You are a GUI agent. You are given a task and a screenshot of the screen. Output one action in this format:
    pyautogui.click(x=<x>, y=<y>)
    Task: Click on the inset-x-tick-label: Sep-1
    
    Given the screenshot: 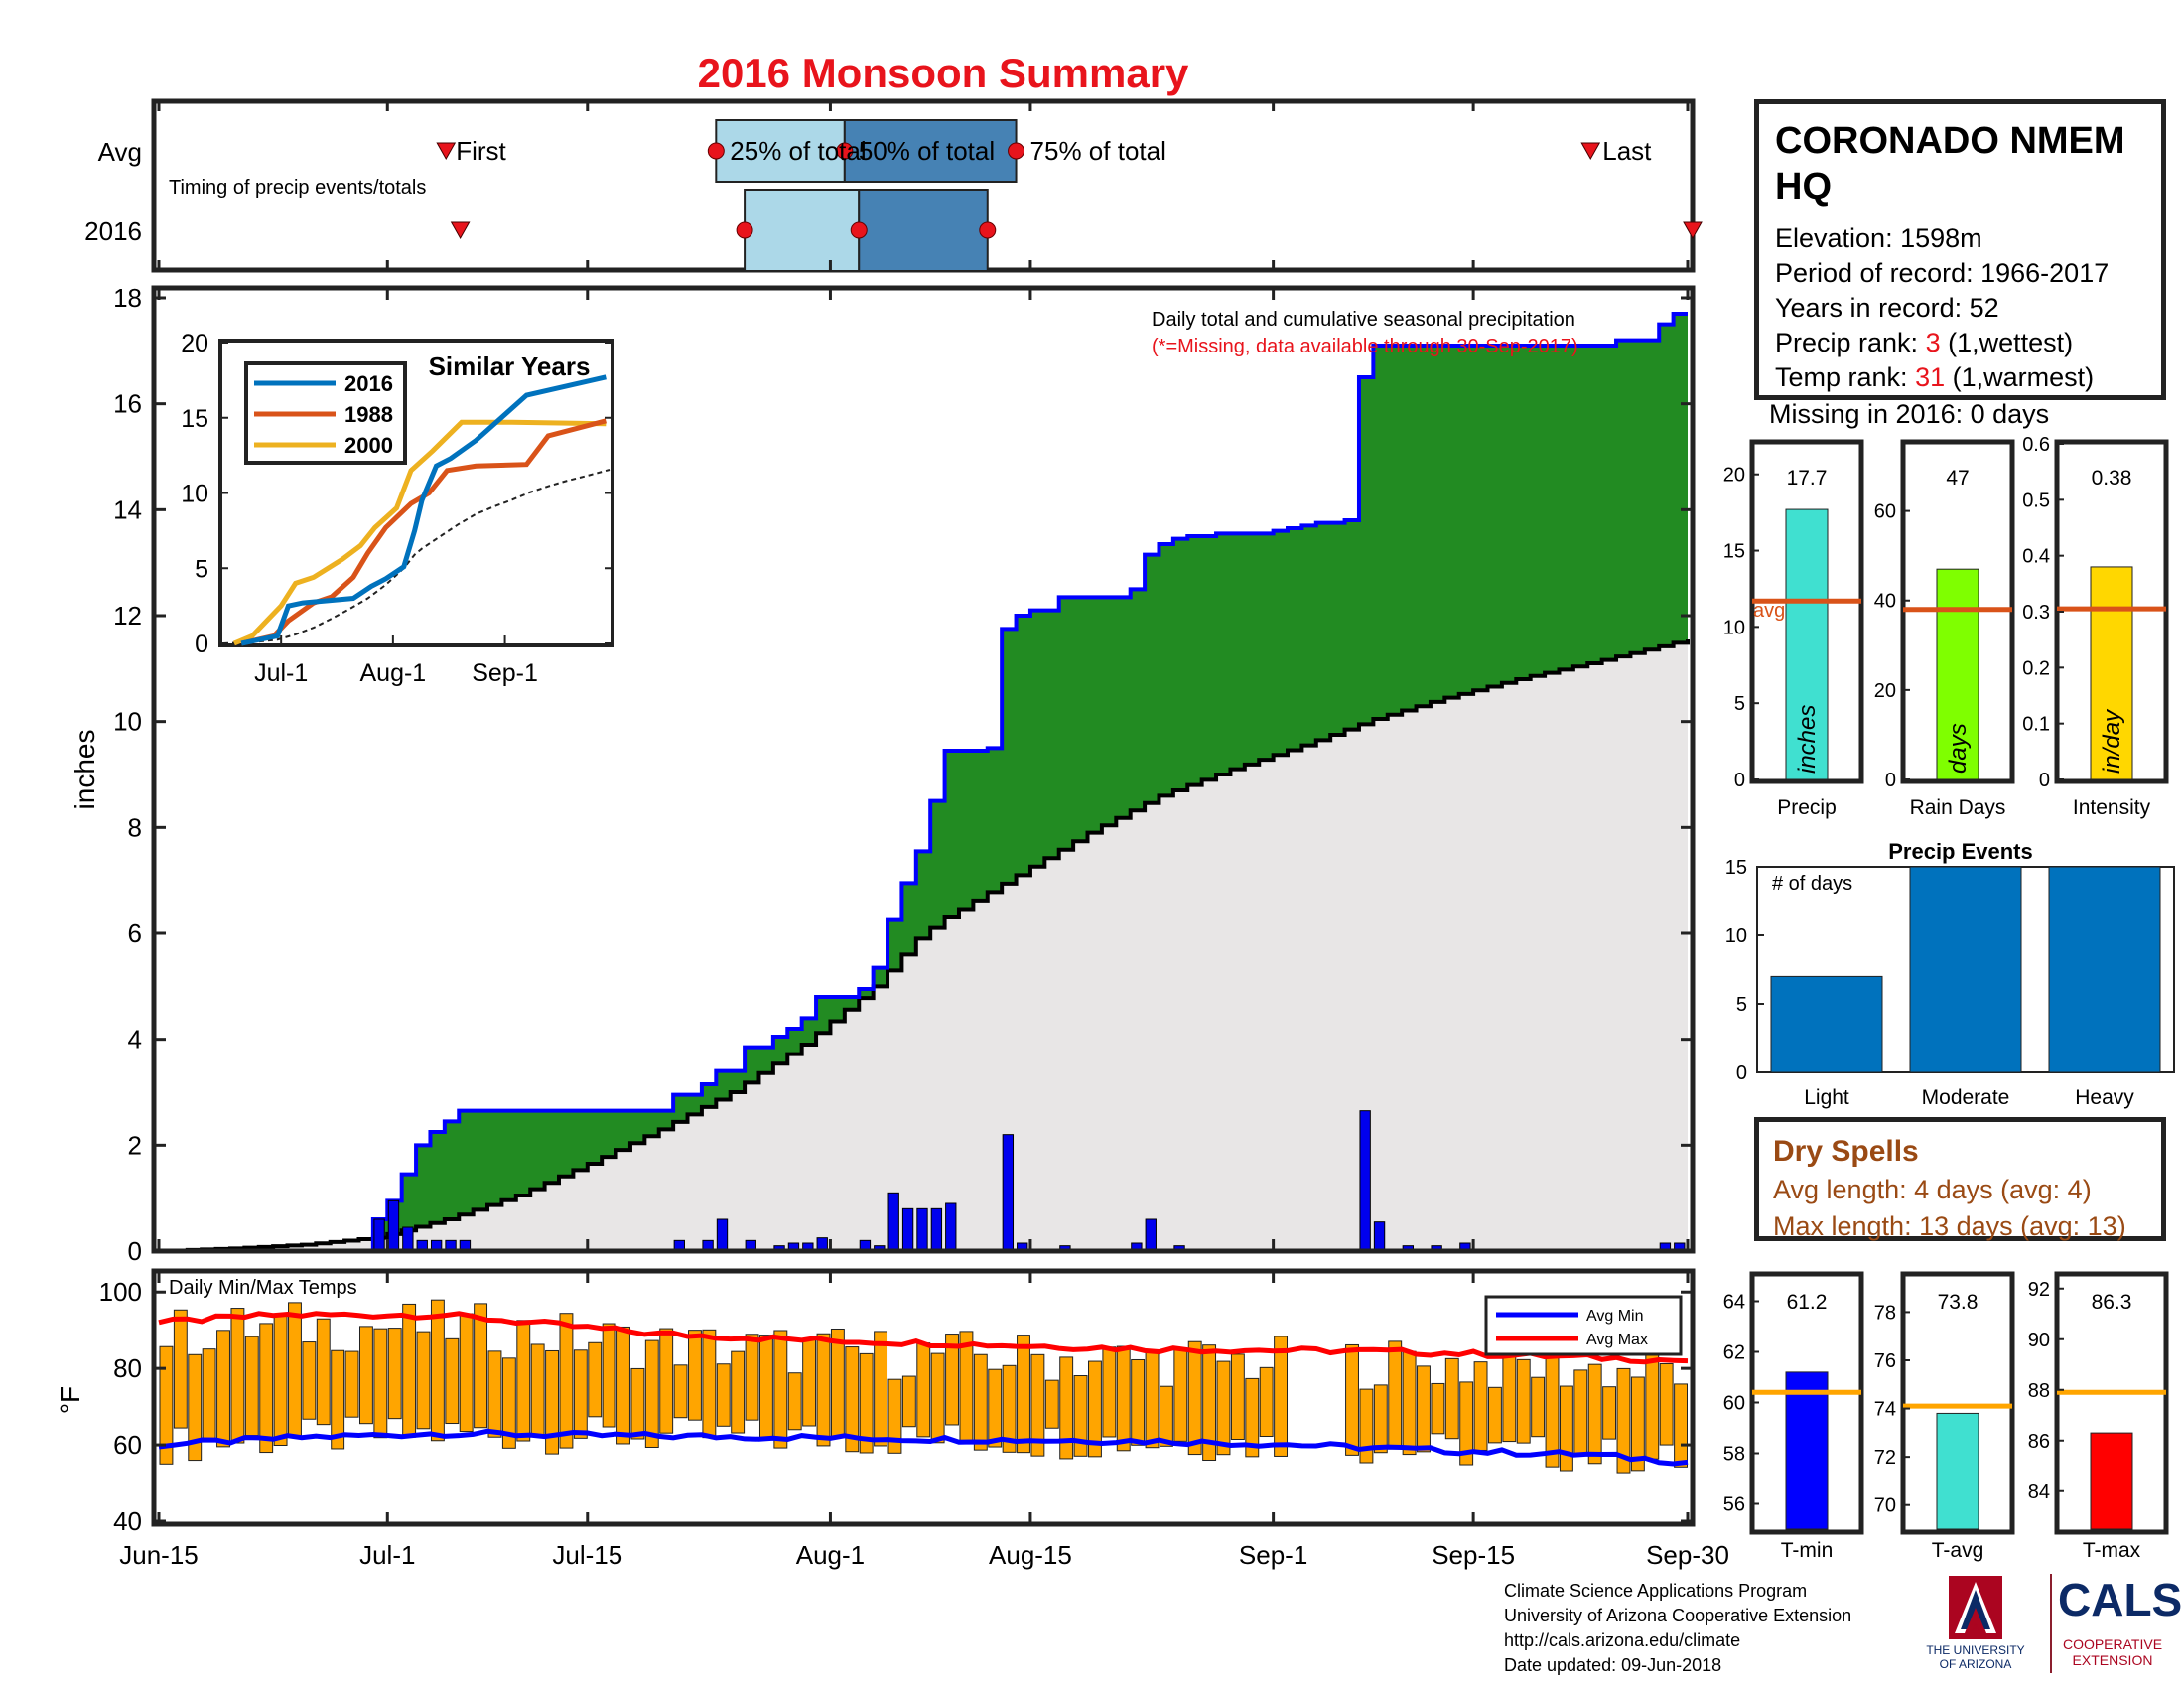 What is the action you would take?
    pyautogui.click(x=505, y=673)
    